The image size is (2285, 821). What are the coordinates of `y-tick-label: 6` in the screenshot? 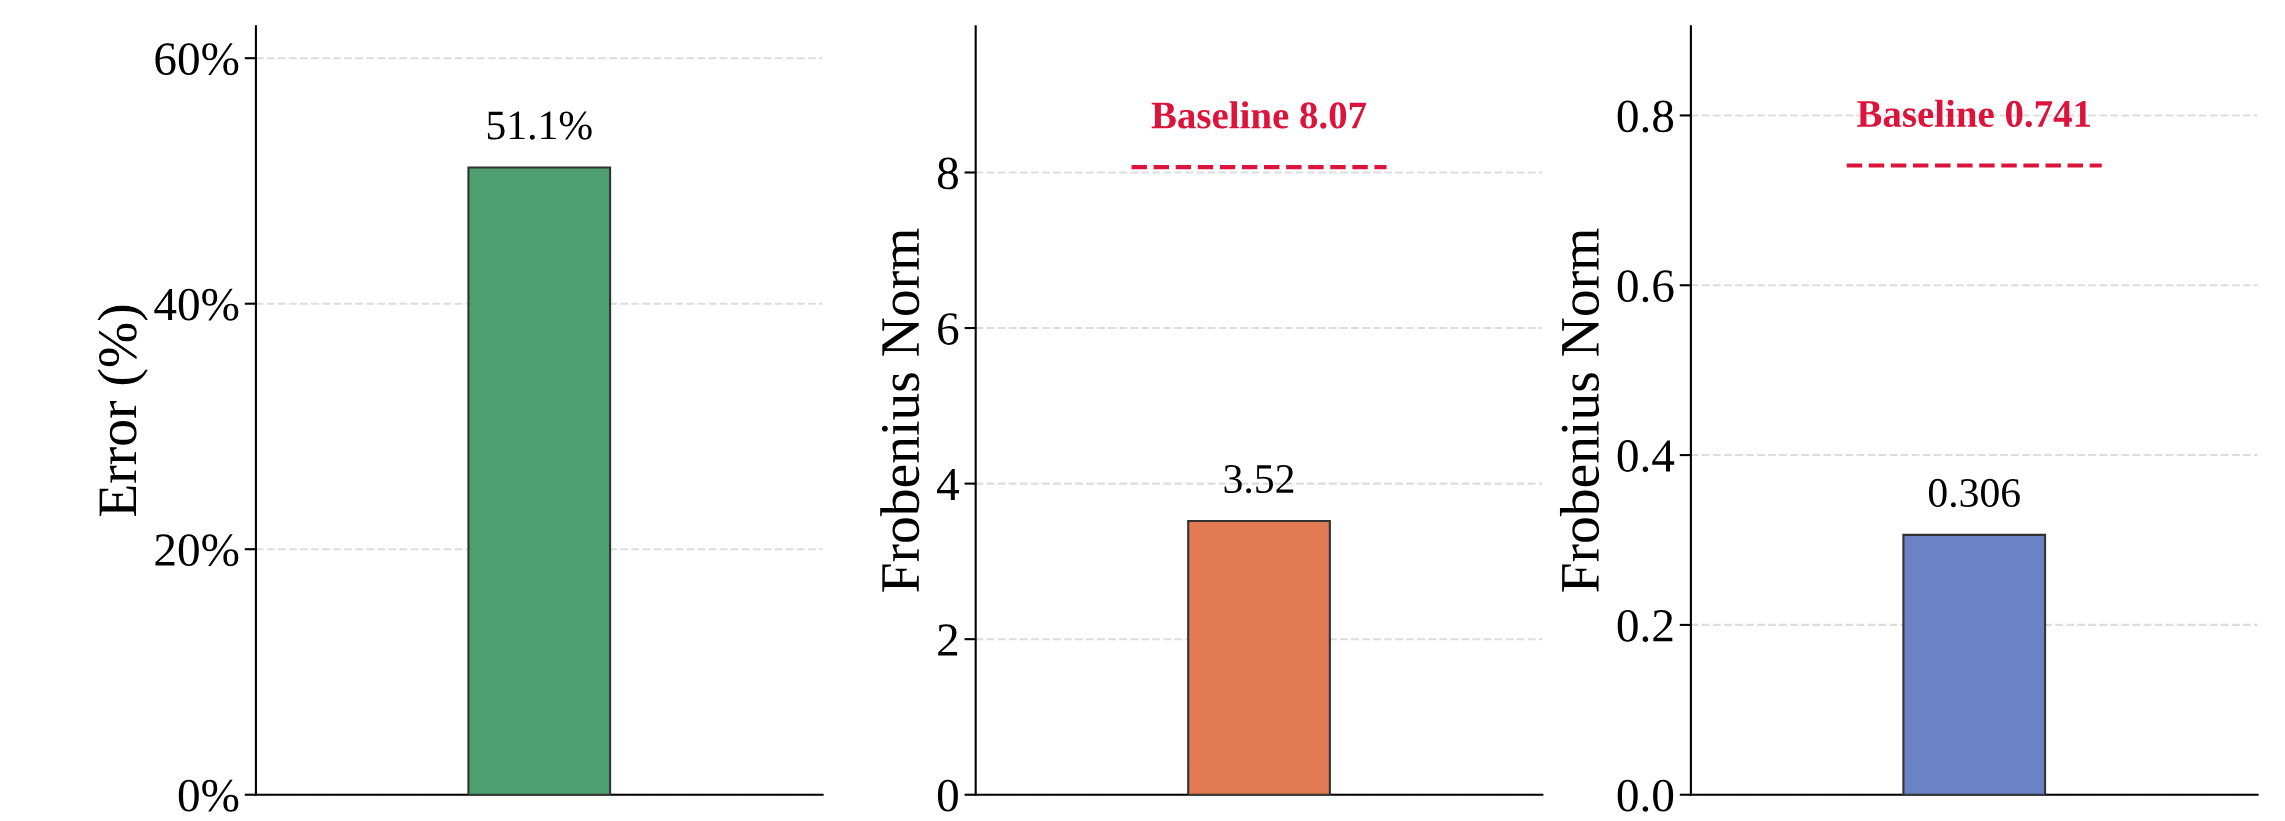 It's located at (948, 329).